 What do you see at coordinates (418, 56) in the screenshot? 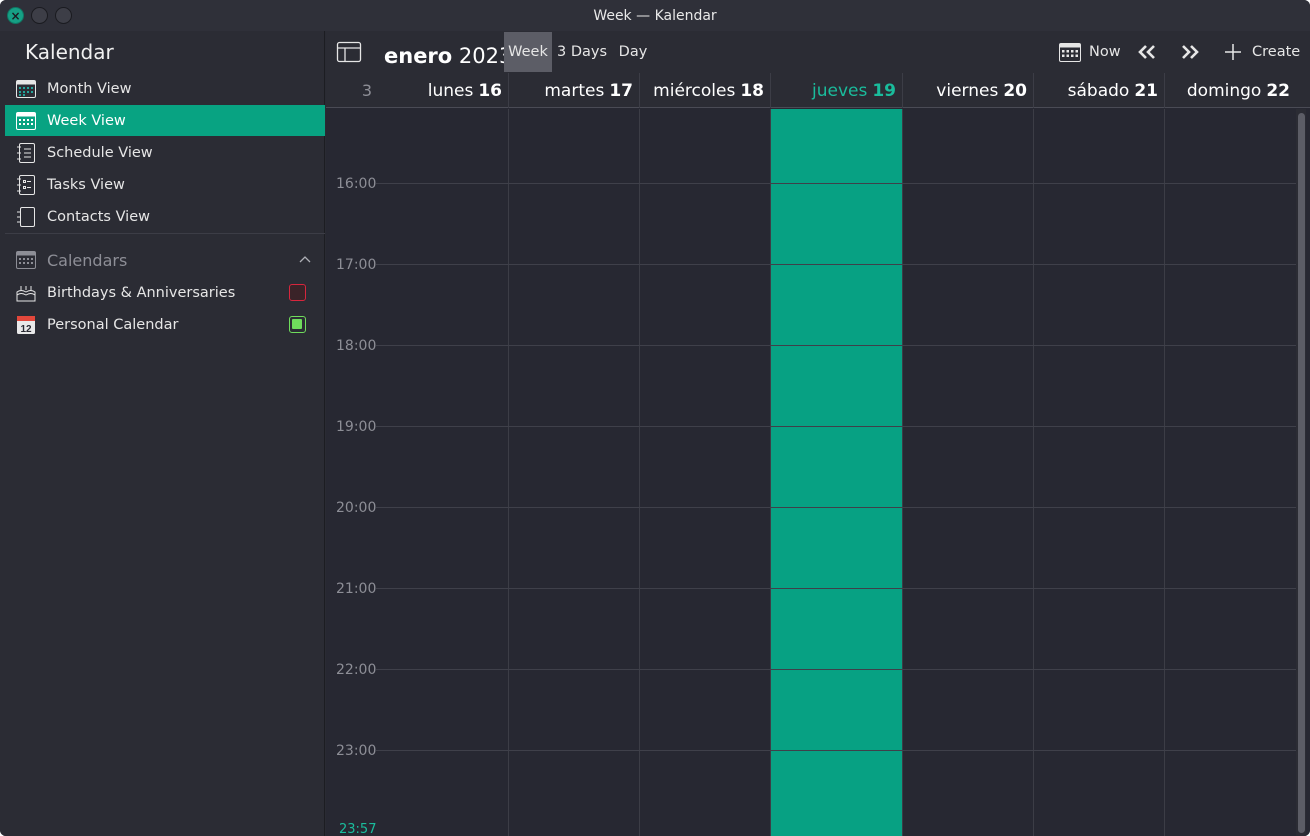
I see `month-label: enero` at bounding box center [418, 56].